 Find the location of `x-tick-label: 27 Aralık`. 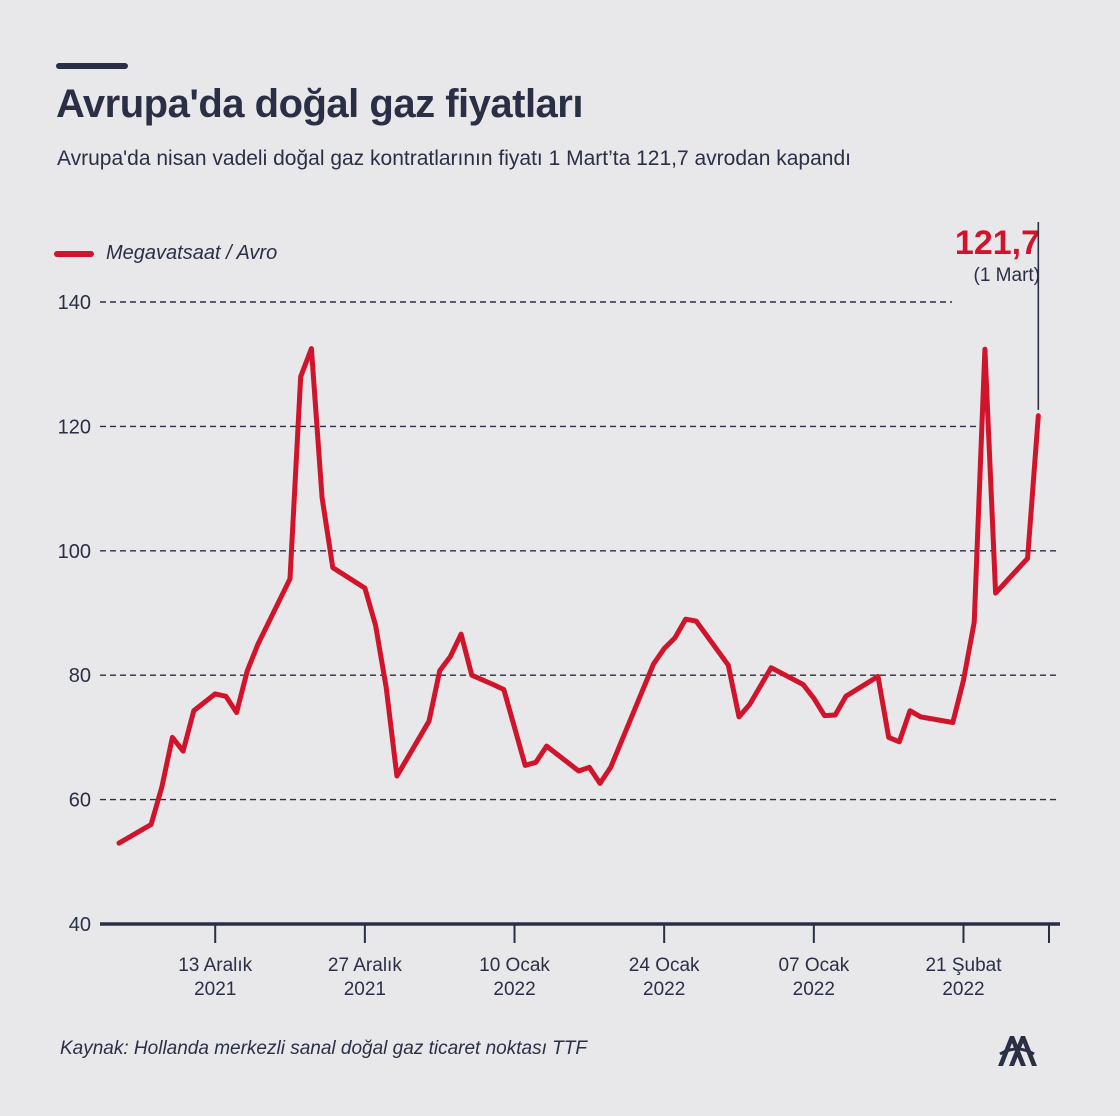

x-tick-label: 27 Aralık is located at coordinates (365, 965).